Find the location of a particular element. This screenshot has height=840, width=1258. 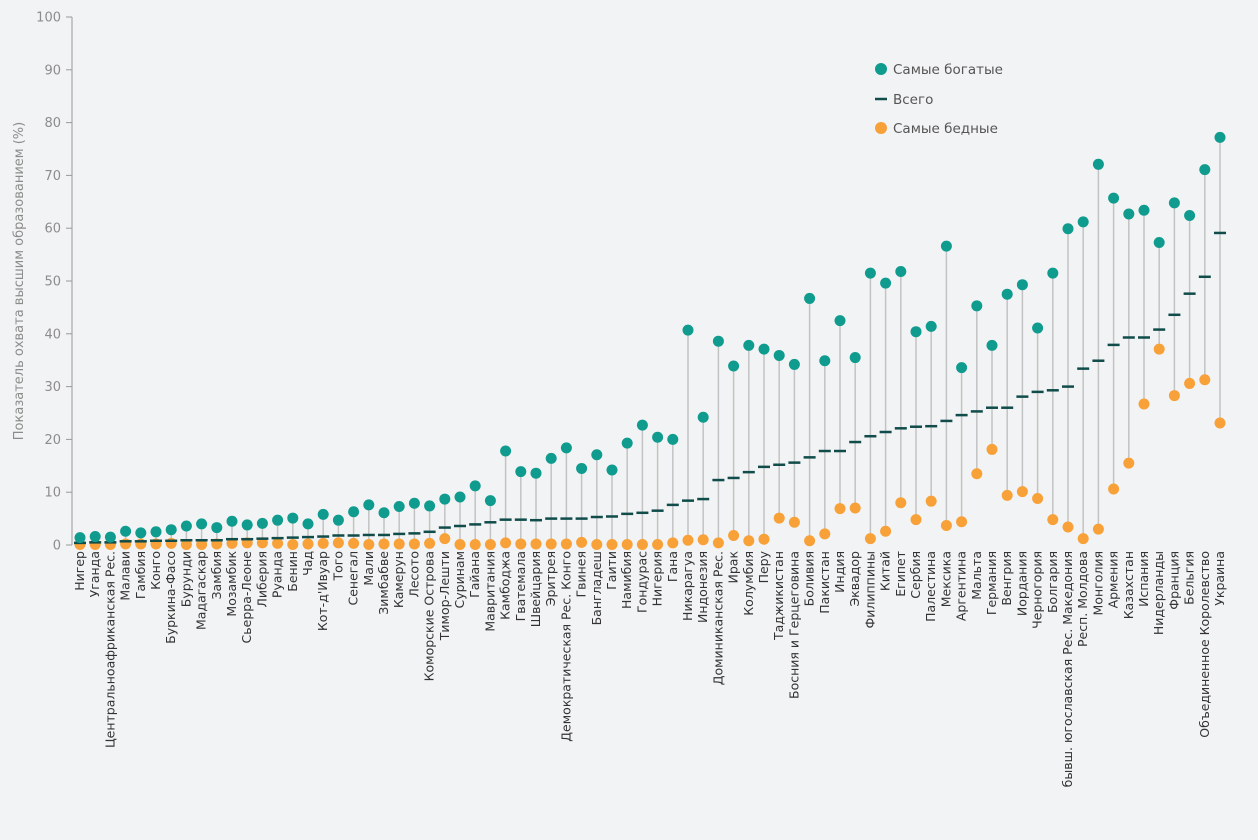

x-tick-label: Швейцария is located at coordinates (535, 589).